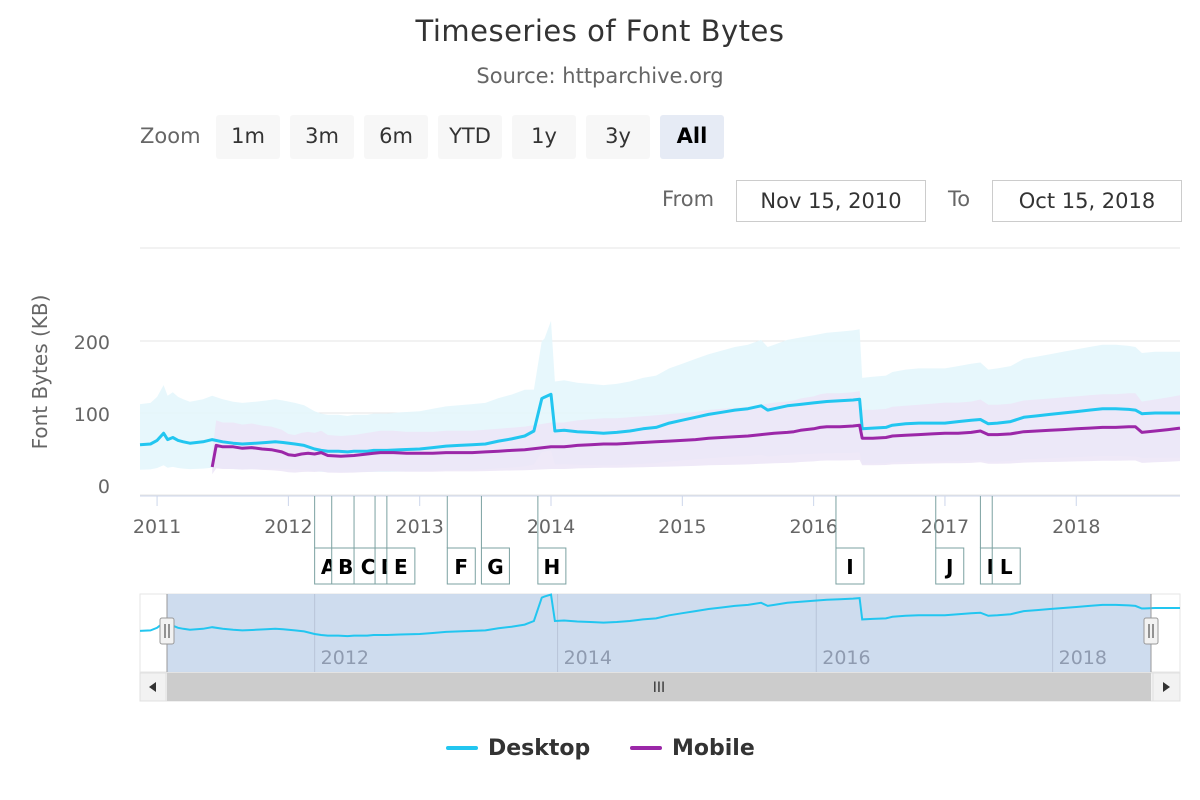  I want to click on x-tick-label: 2013, so click(420, 527).